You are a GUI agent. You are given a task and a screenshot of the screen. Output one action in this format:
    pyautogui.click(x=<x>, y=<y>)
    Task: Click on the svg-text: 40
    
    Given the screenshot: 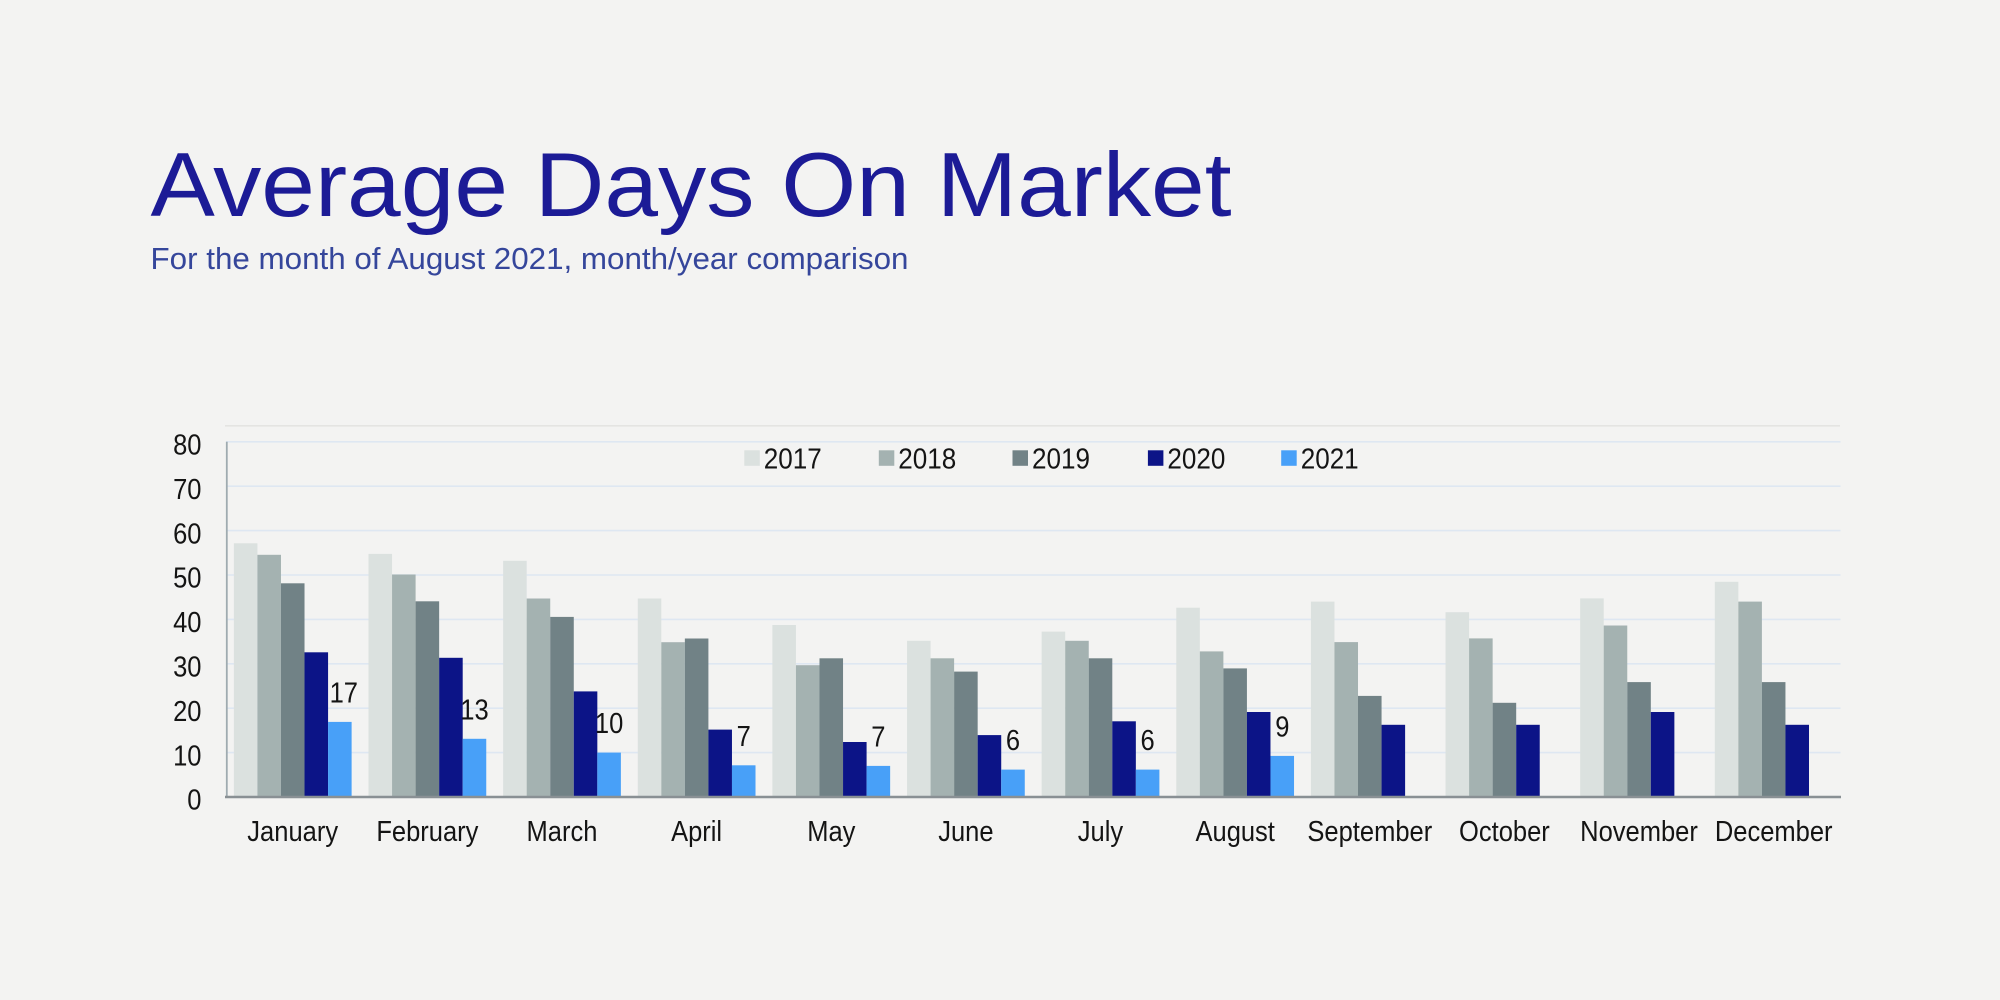 What is the action you would take?
    pyautogui.click(x=187, y=623)
    